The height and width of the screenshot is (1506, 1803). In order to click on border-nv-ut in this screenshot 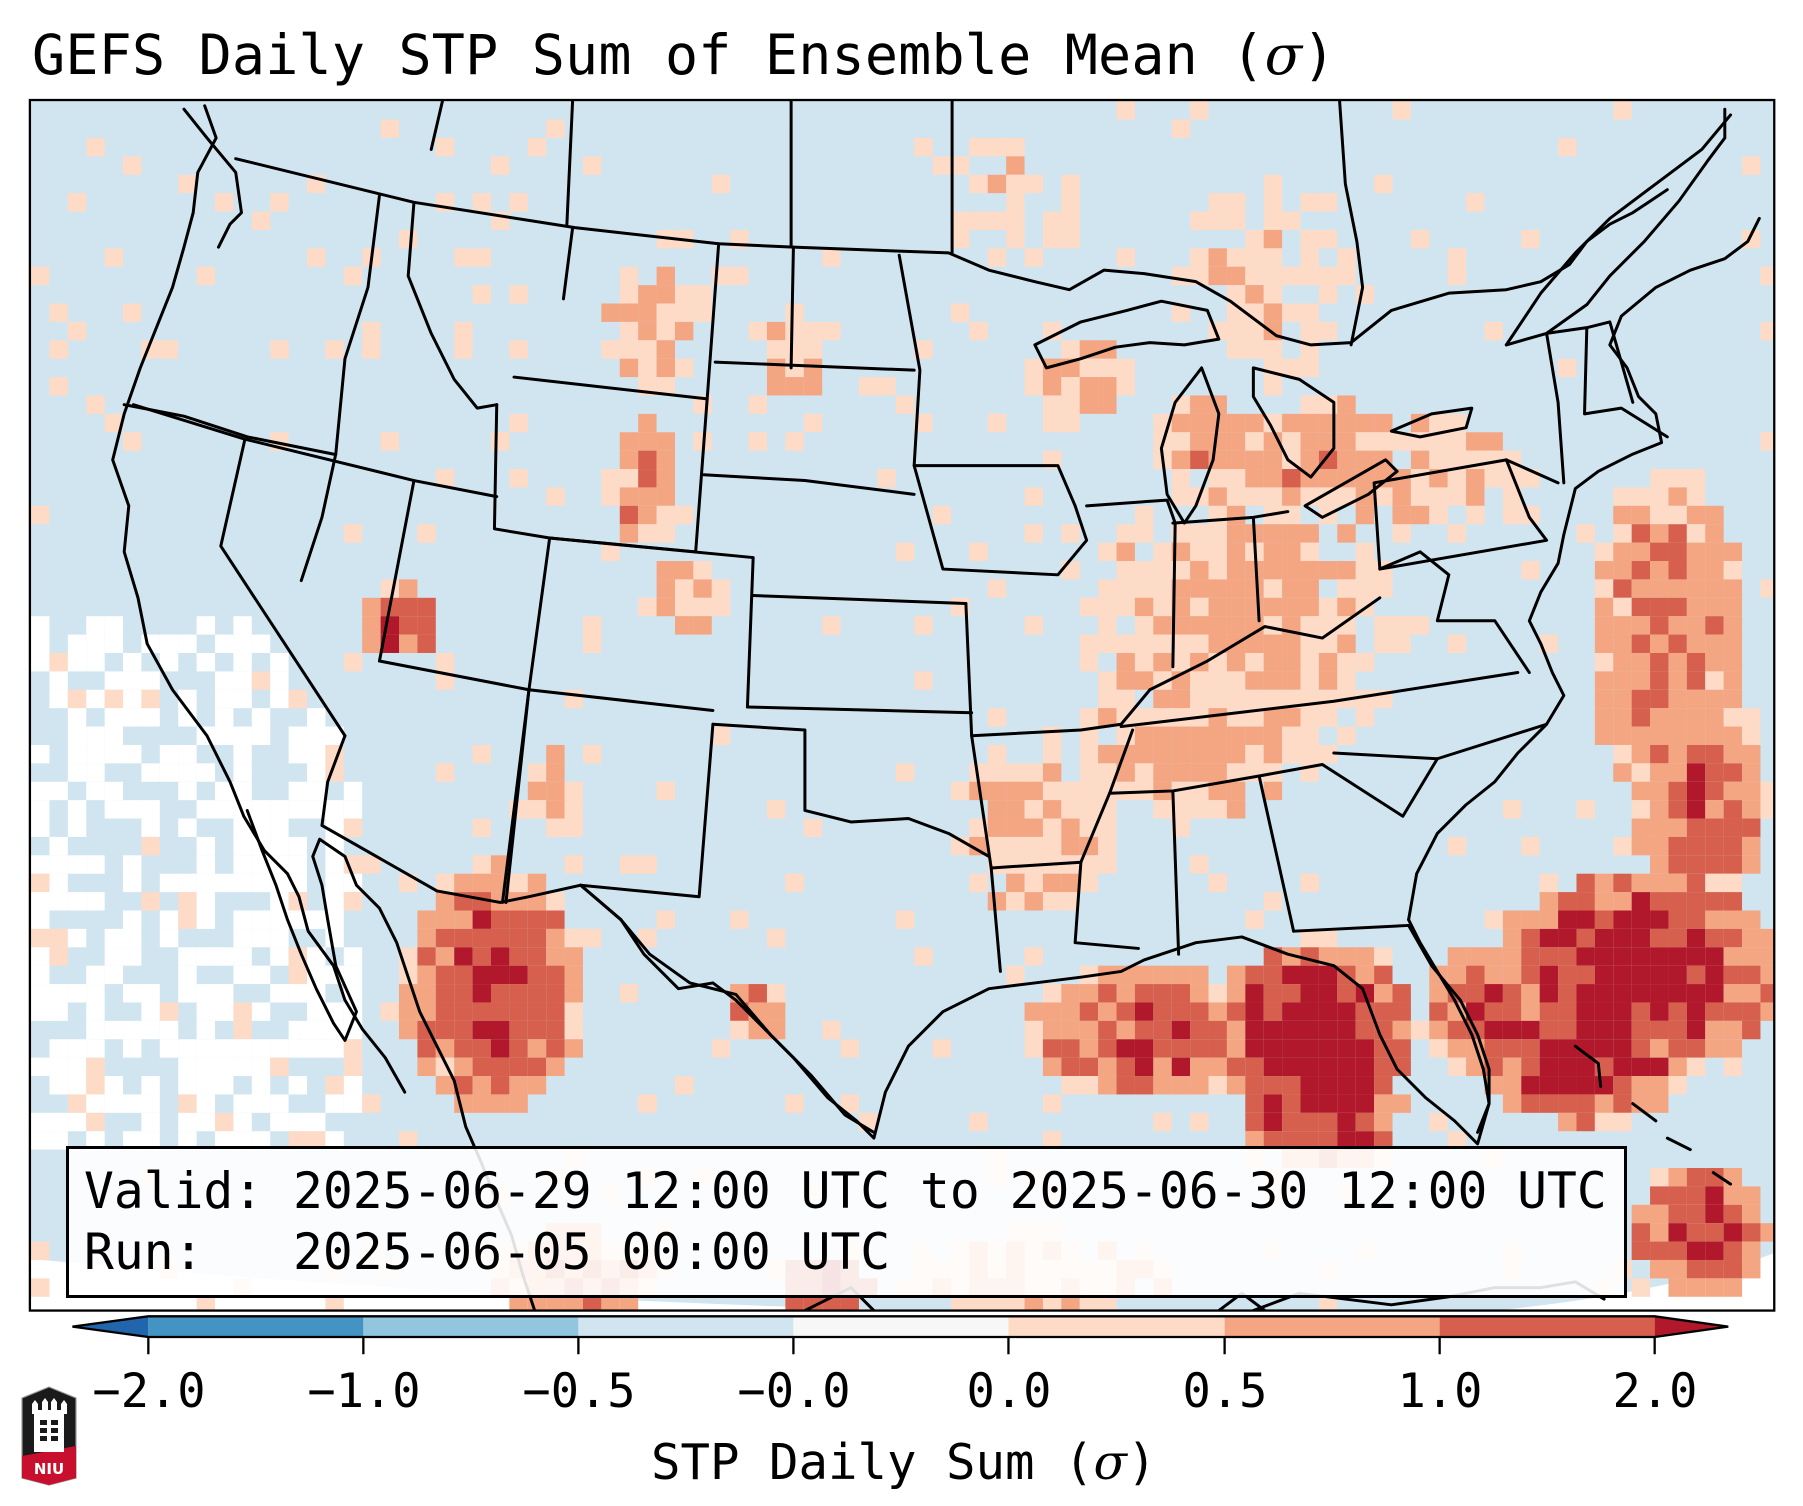, I will do `click(396, 571)`.